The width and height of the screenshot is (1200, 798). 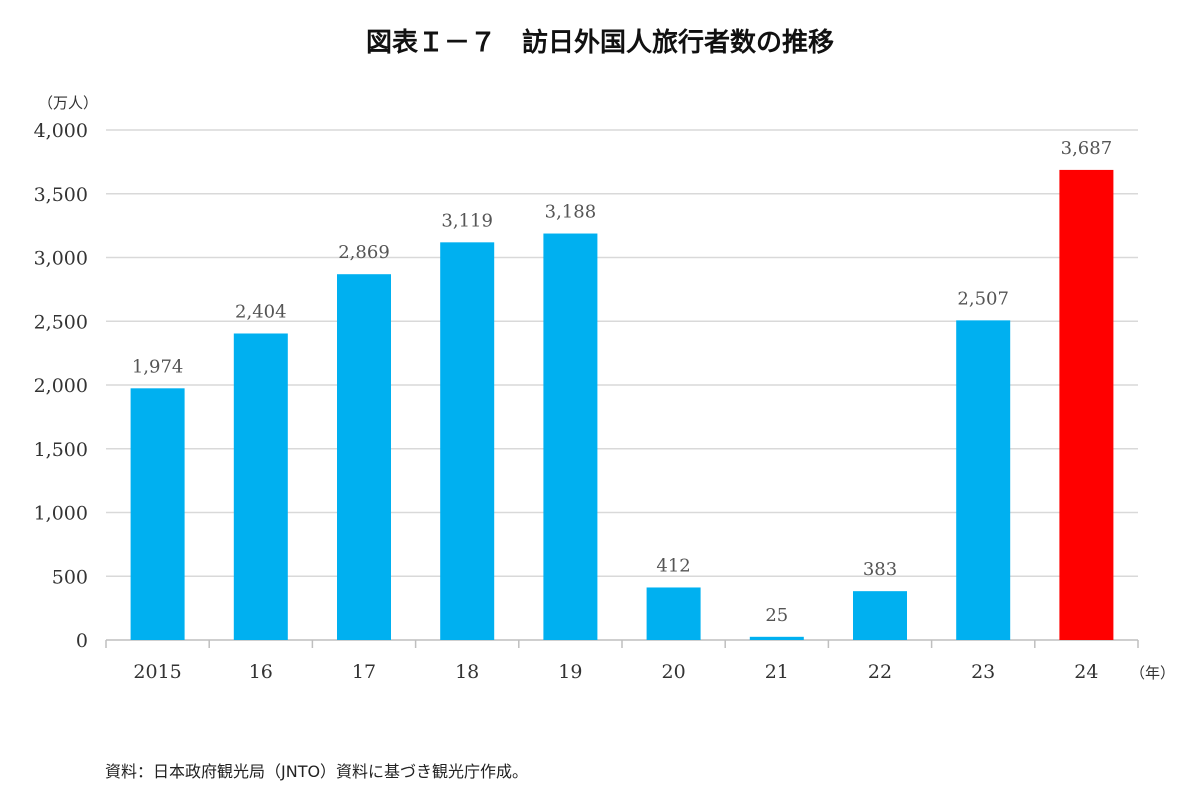 I want to click on x-tick-label: 23, so click(x=983, y=672).